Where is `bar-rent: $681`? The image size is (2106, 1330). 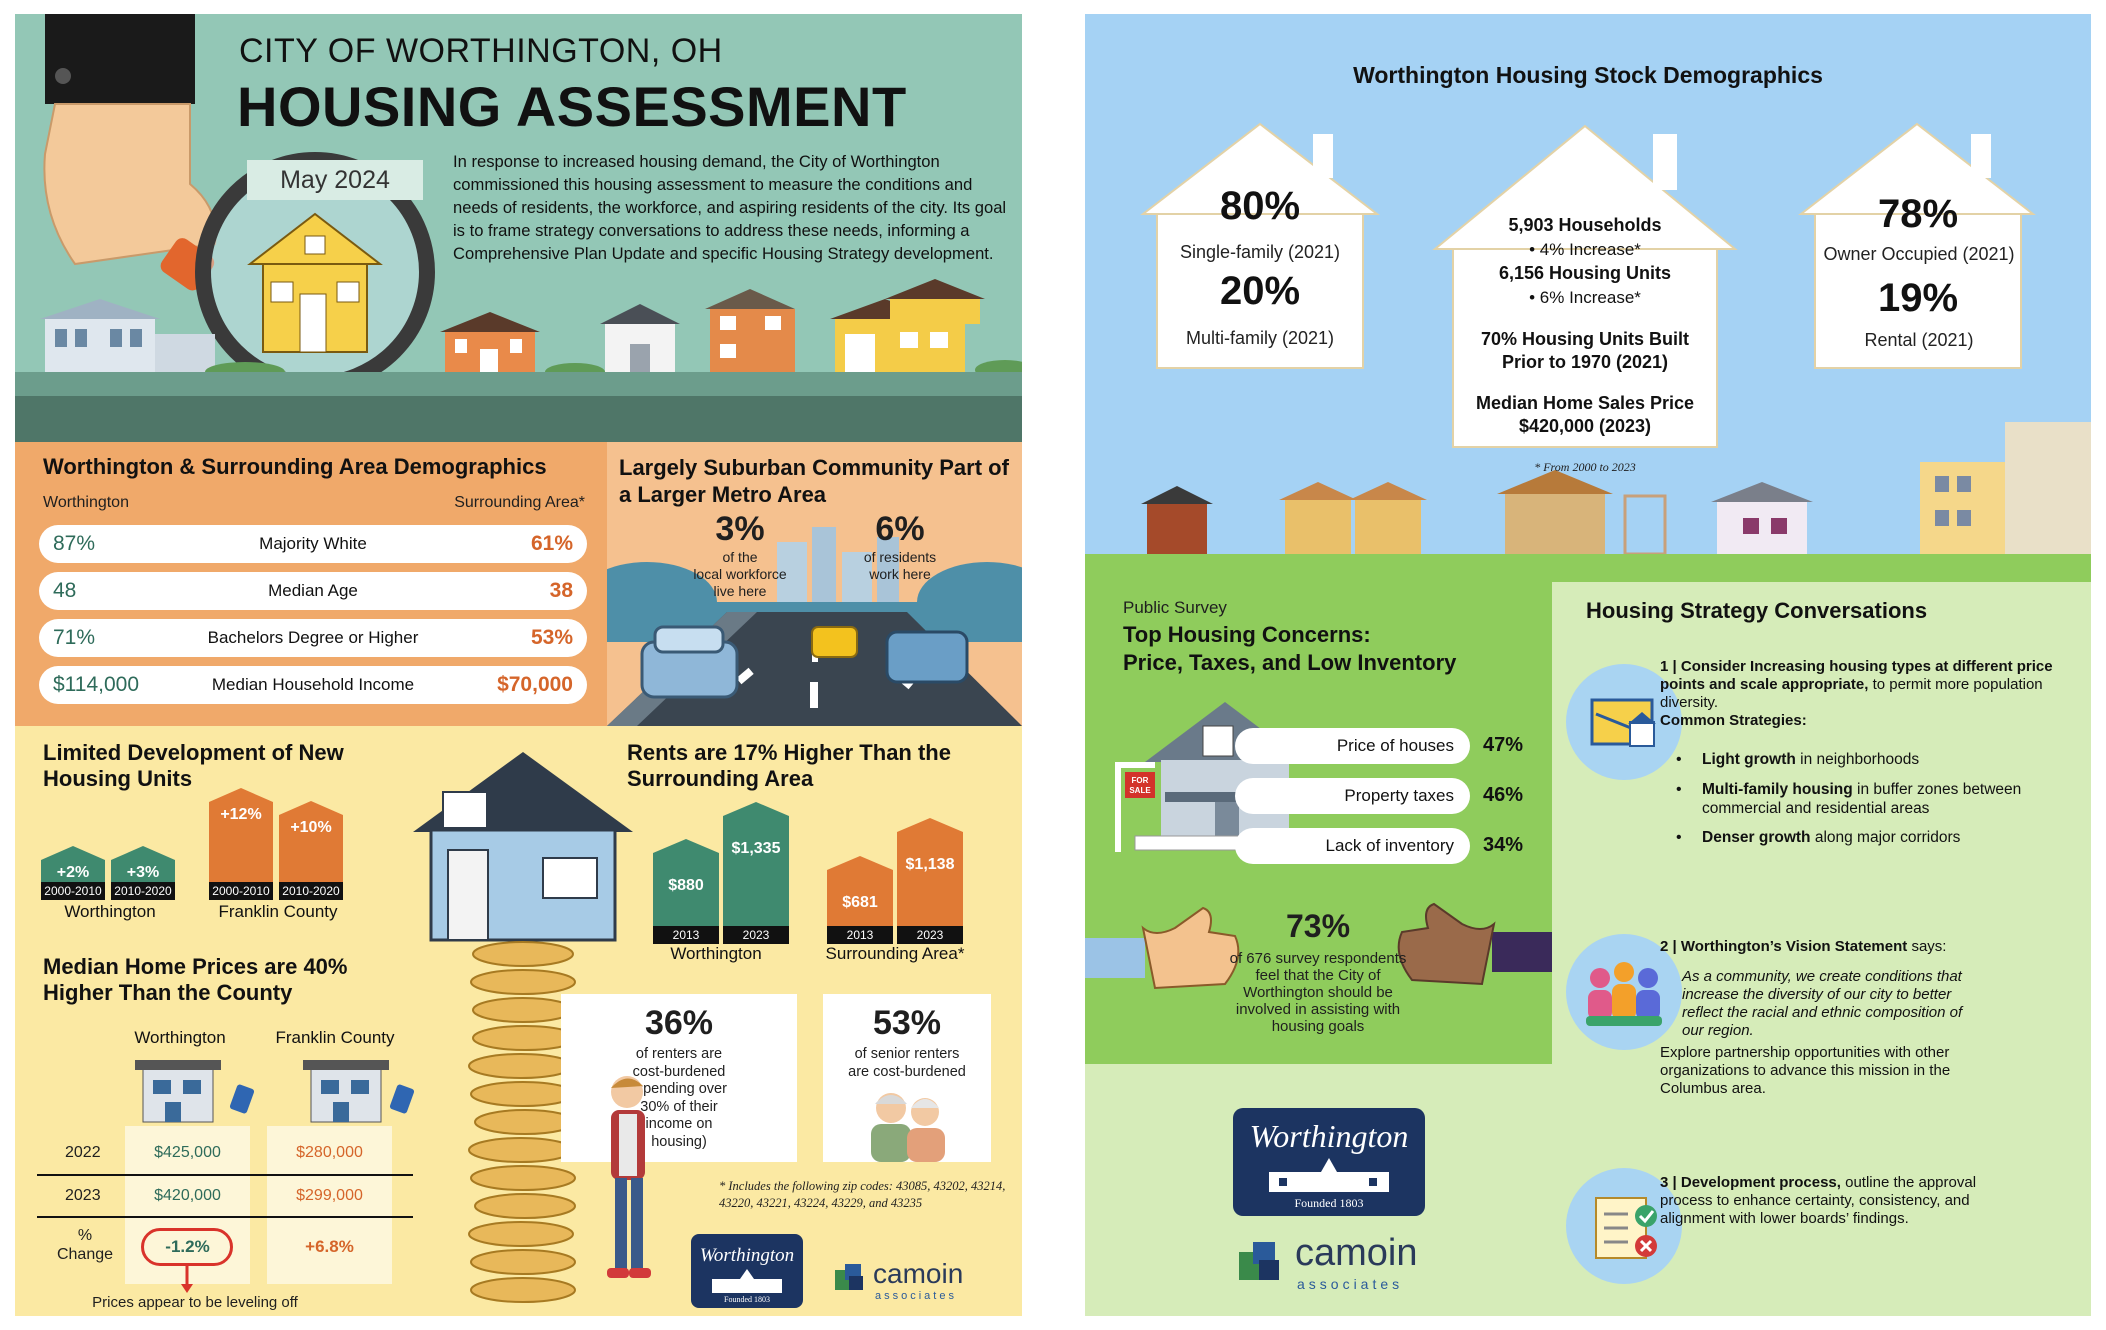
bar-rent: $681 is located at coordinates (860, 890).